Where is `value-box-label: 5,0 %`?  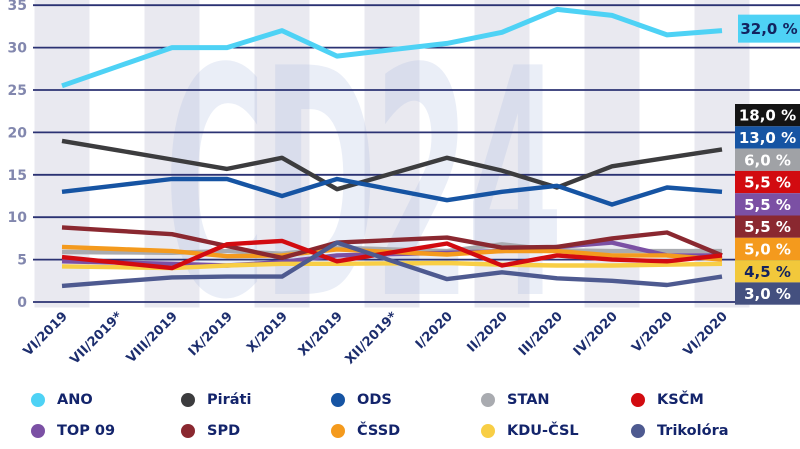
value-box-label: 5,0 % is located at coordinates (767, 249).